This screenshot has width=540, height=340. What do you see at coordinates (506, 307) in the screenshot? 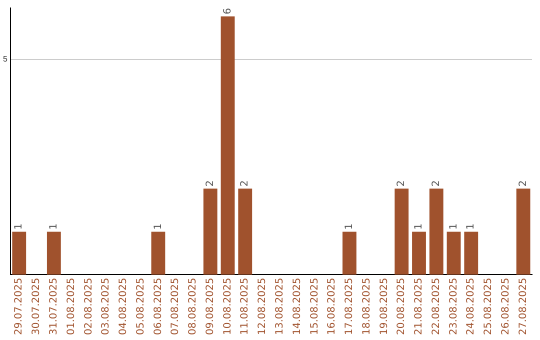
I see `x-tick-label: 26.08.2025` at bounding box center [506, 307].